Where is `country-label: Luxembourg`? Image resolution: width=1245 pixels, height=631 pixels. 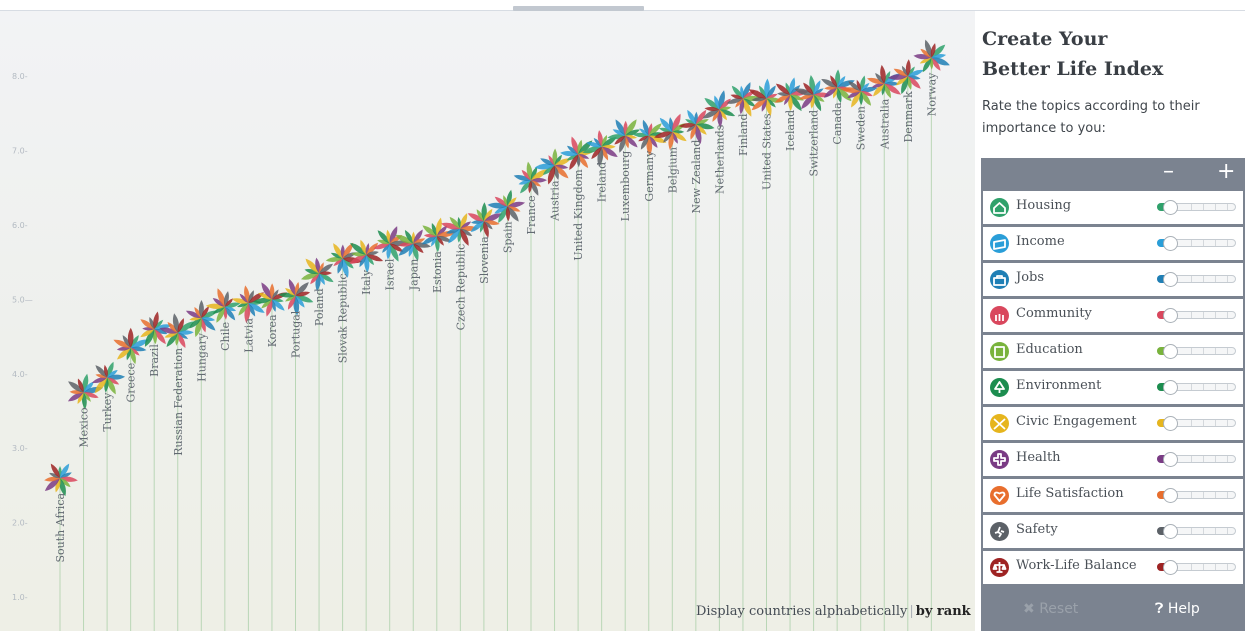
country-label: Luxembourg is located at coordinates (625, 186).